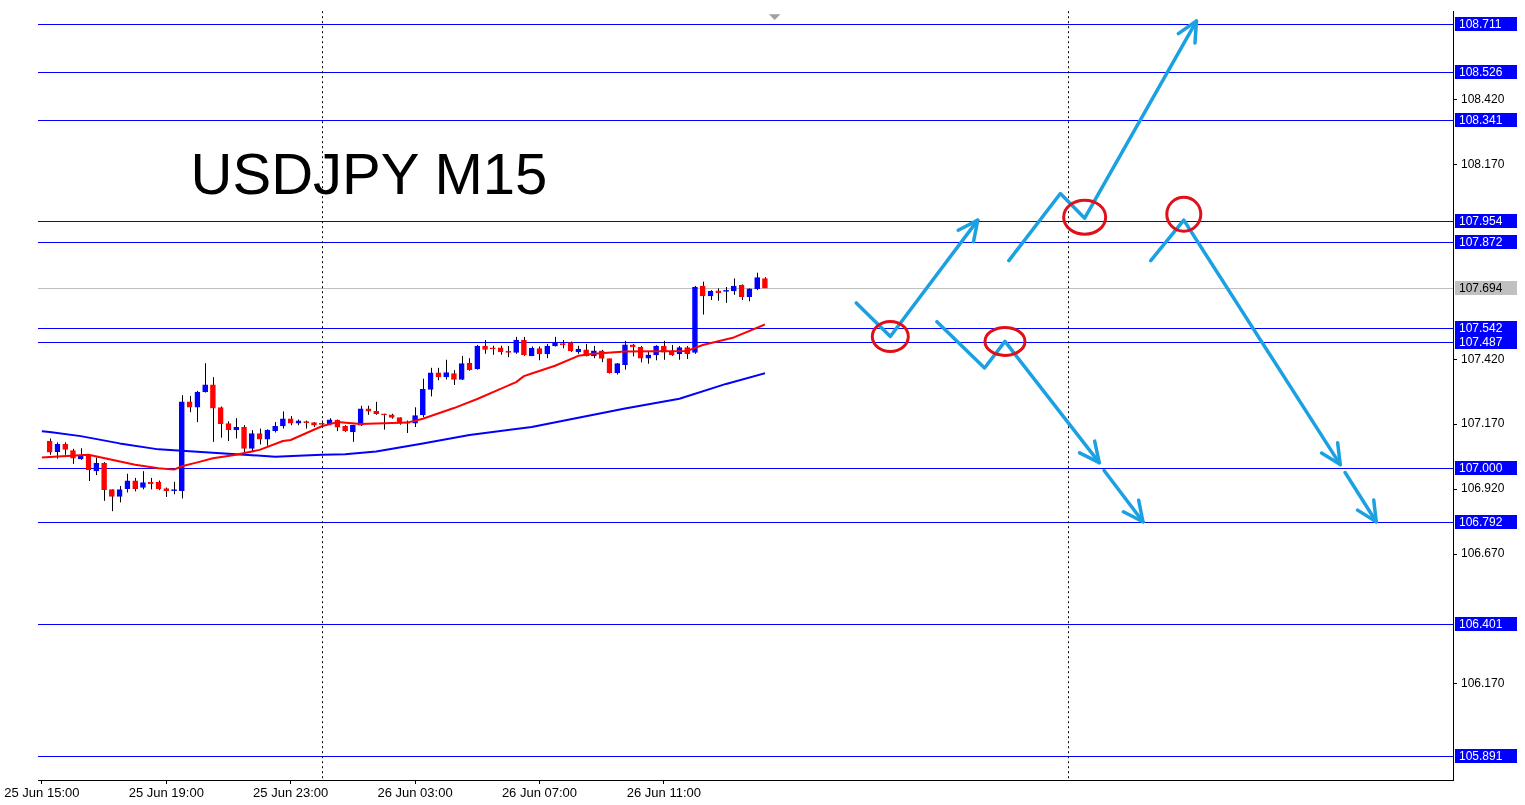  Describe the element at coordinates (1483, 98) in the screenshot. I see `y-tick-label: 108.420` at that location.